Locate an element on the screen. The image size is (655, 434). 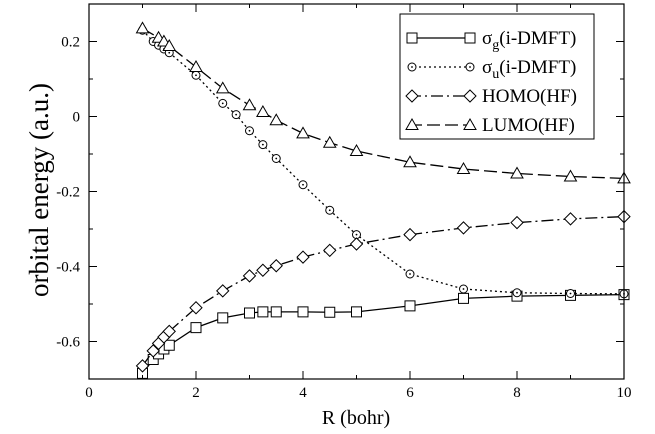
y-tick-label: 0.2 is located at coordinates (70, 43).